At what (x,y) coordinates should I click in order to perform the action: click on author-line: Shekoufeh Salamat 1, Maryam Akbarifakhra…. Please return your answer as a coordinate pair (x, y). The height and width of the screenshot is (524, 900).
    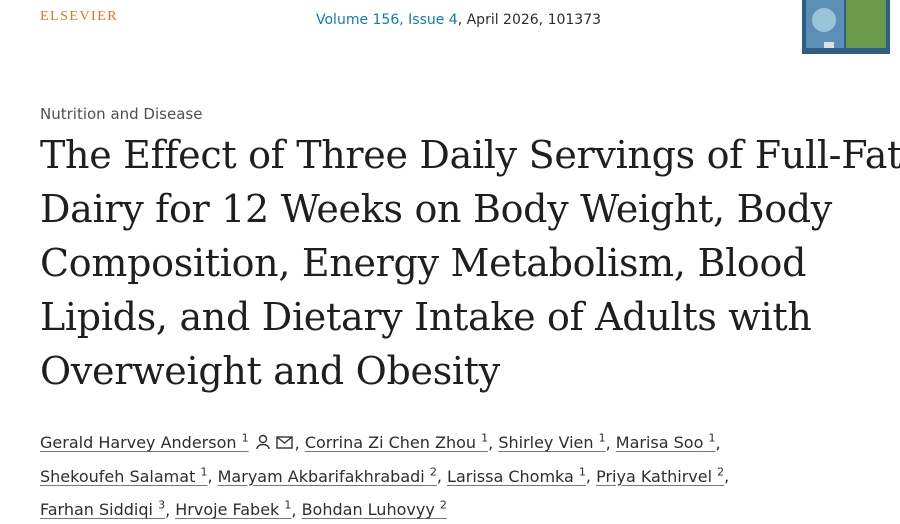
    Looking at the image, I should click on (384, 473).